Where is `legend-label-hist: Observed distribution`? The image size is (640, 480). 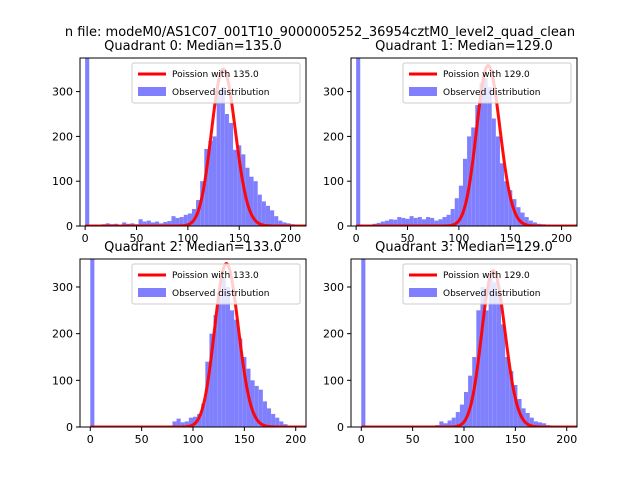
legend-label-hist: Observed distribution is located at coordinates (220, 93).